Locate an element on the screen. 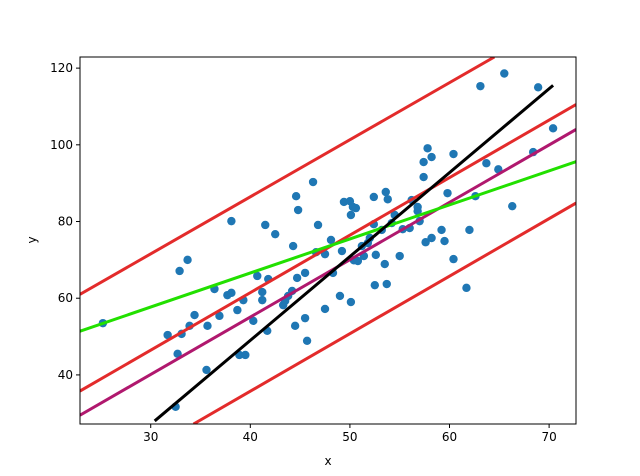  x-tick-label: 70 is located at coordinates (548, 437).